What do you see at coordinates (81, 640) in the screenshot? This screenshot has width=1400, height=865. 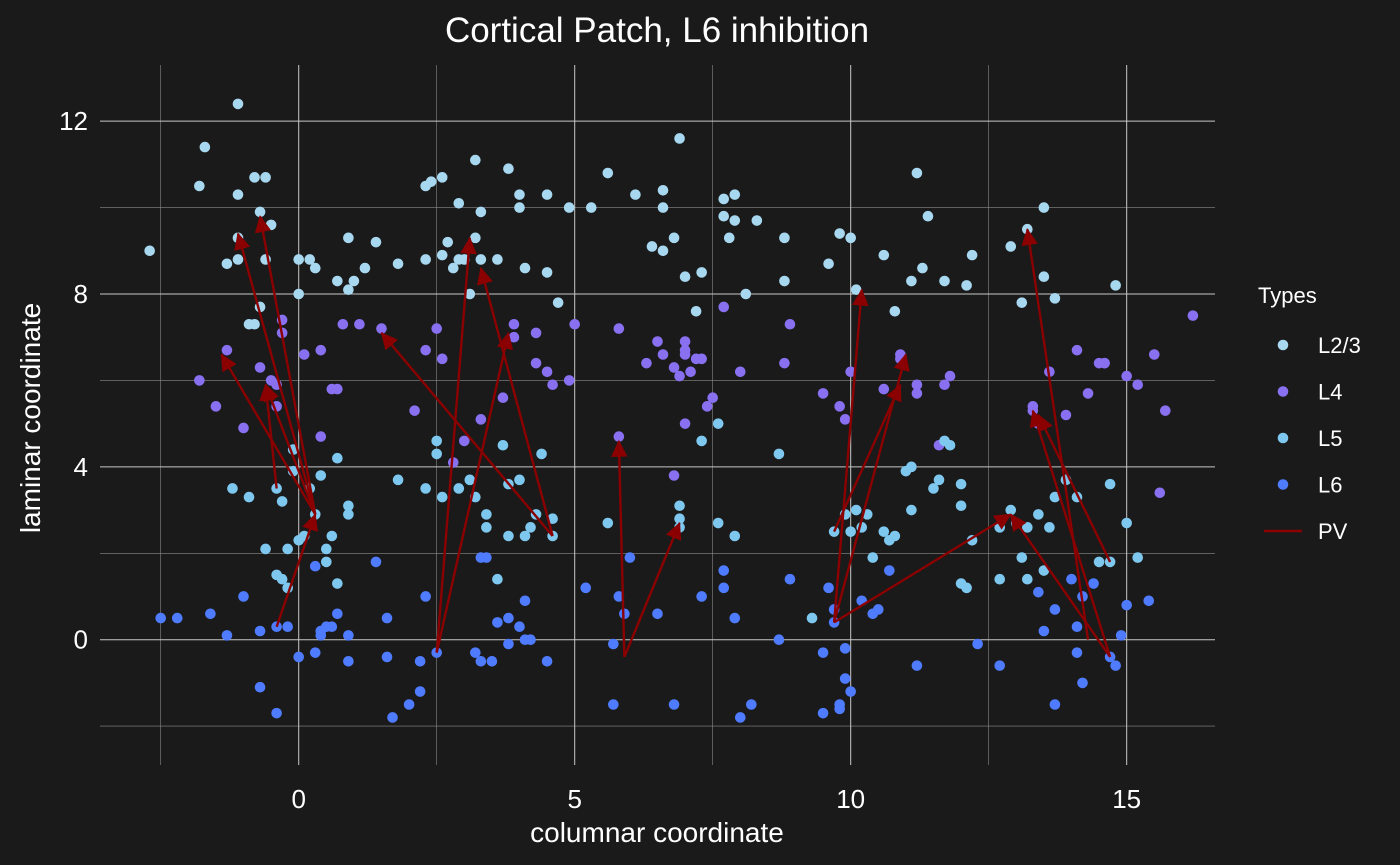 I see `y-tick-label: 0` at bounding box center [81, 640].